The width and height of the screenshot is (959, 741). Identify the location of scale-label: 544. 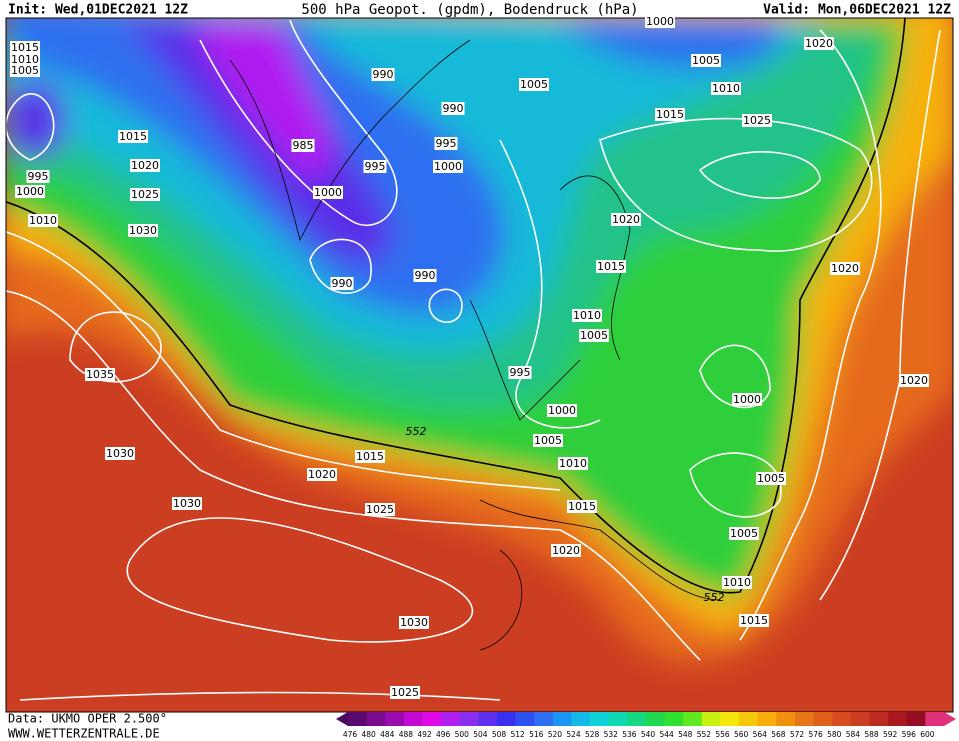
(666, 734).